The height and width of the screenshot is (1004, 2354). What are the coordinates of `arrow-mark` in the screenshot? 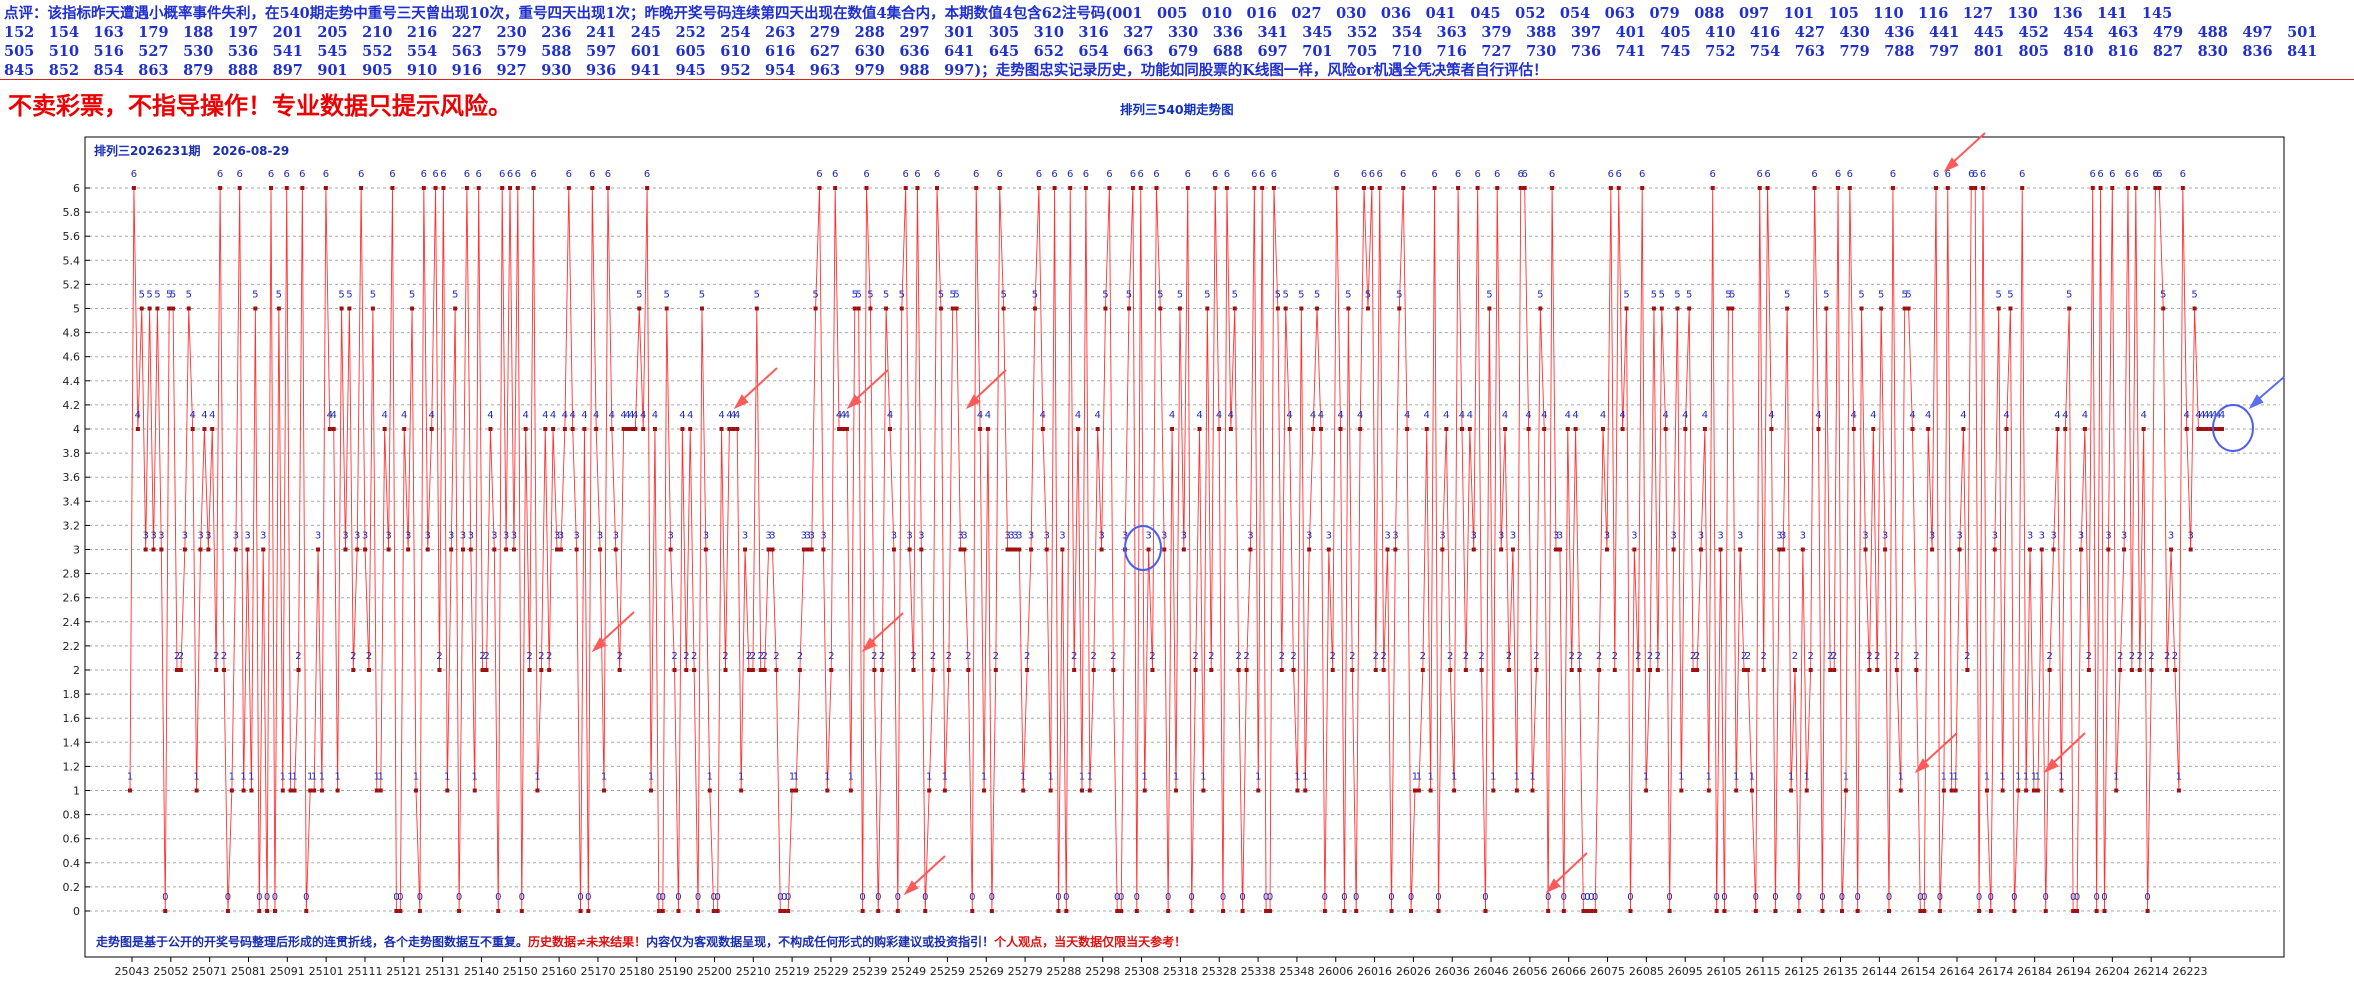 It's located at (1936, 753).